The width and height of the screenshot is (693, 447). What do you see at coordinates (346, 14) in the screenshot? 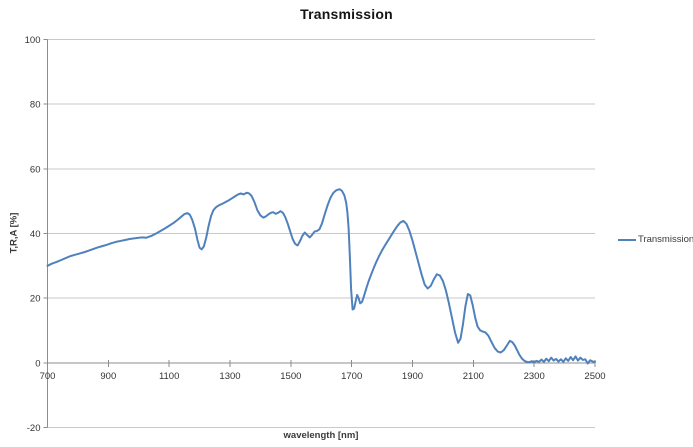
I see `chart-title: Transmission` at bounding box center [346, 14].